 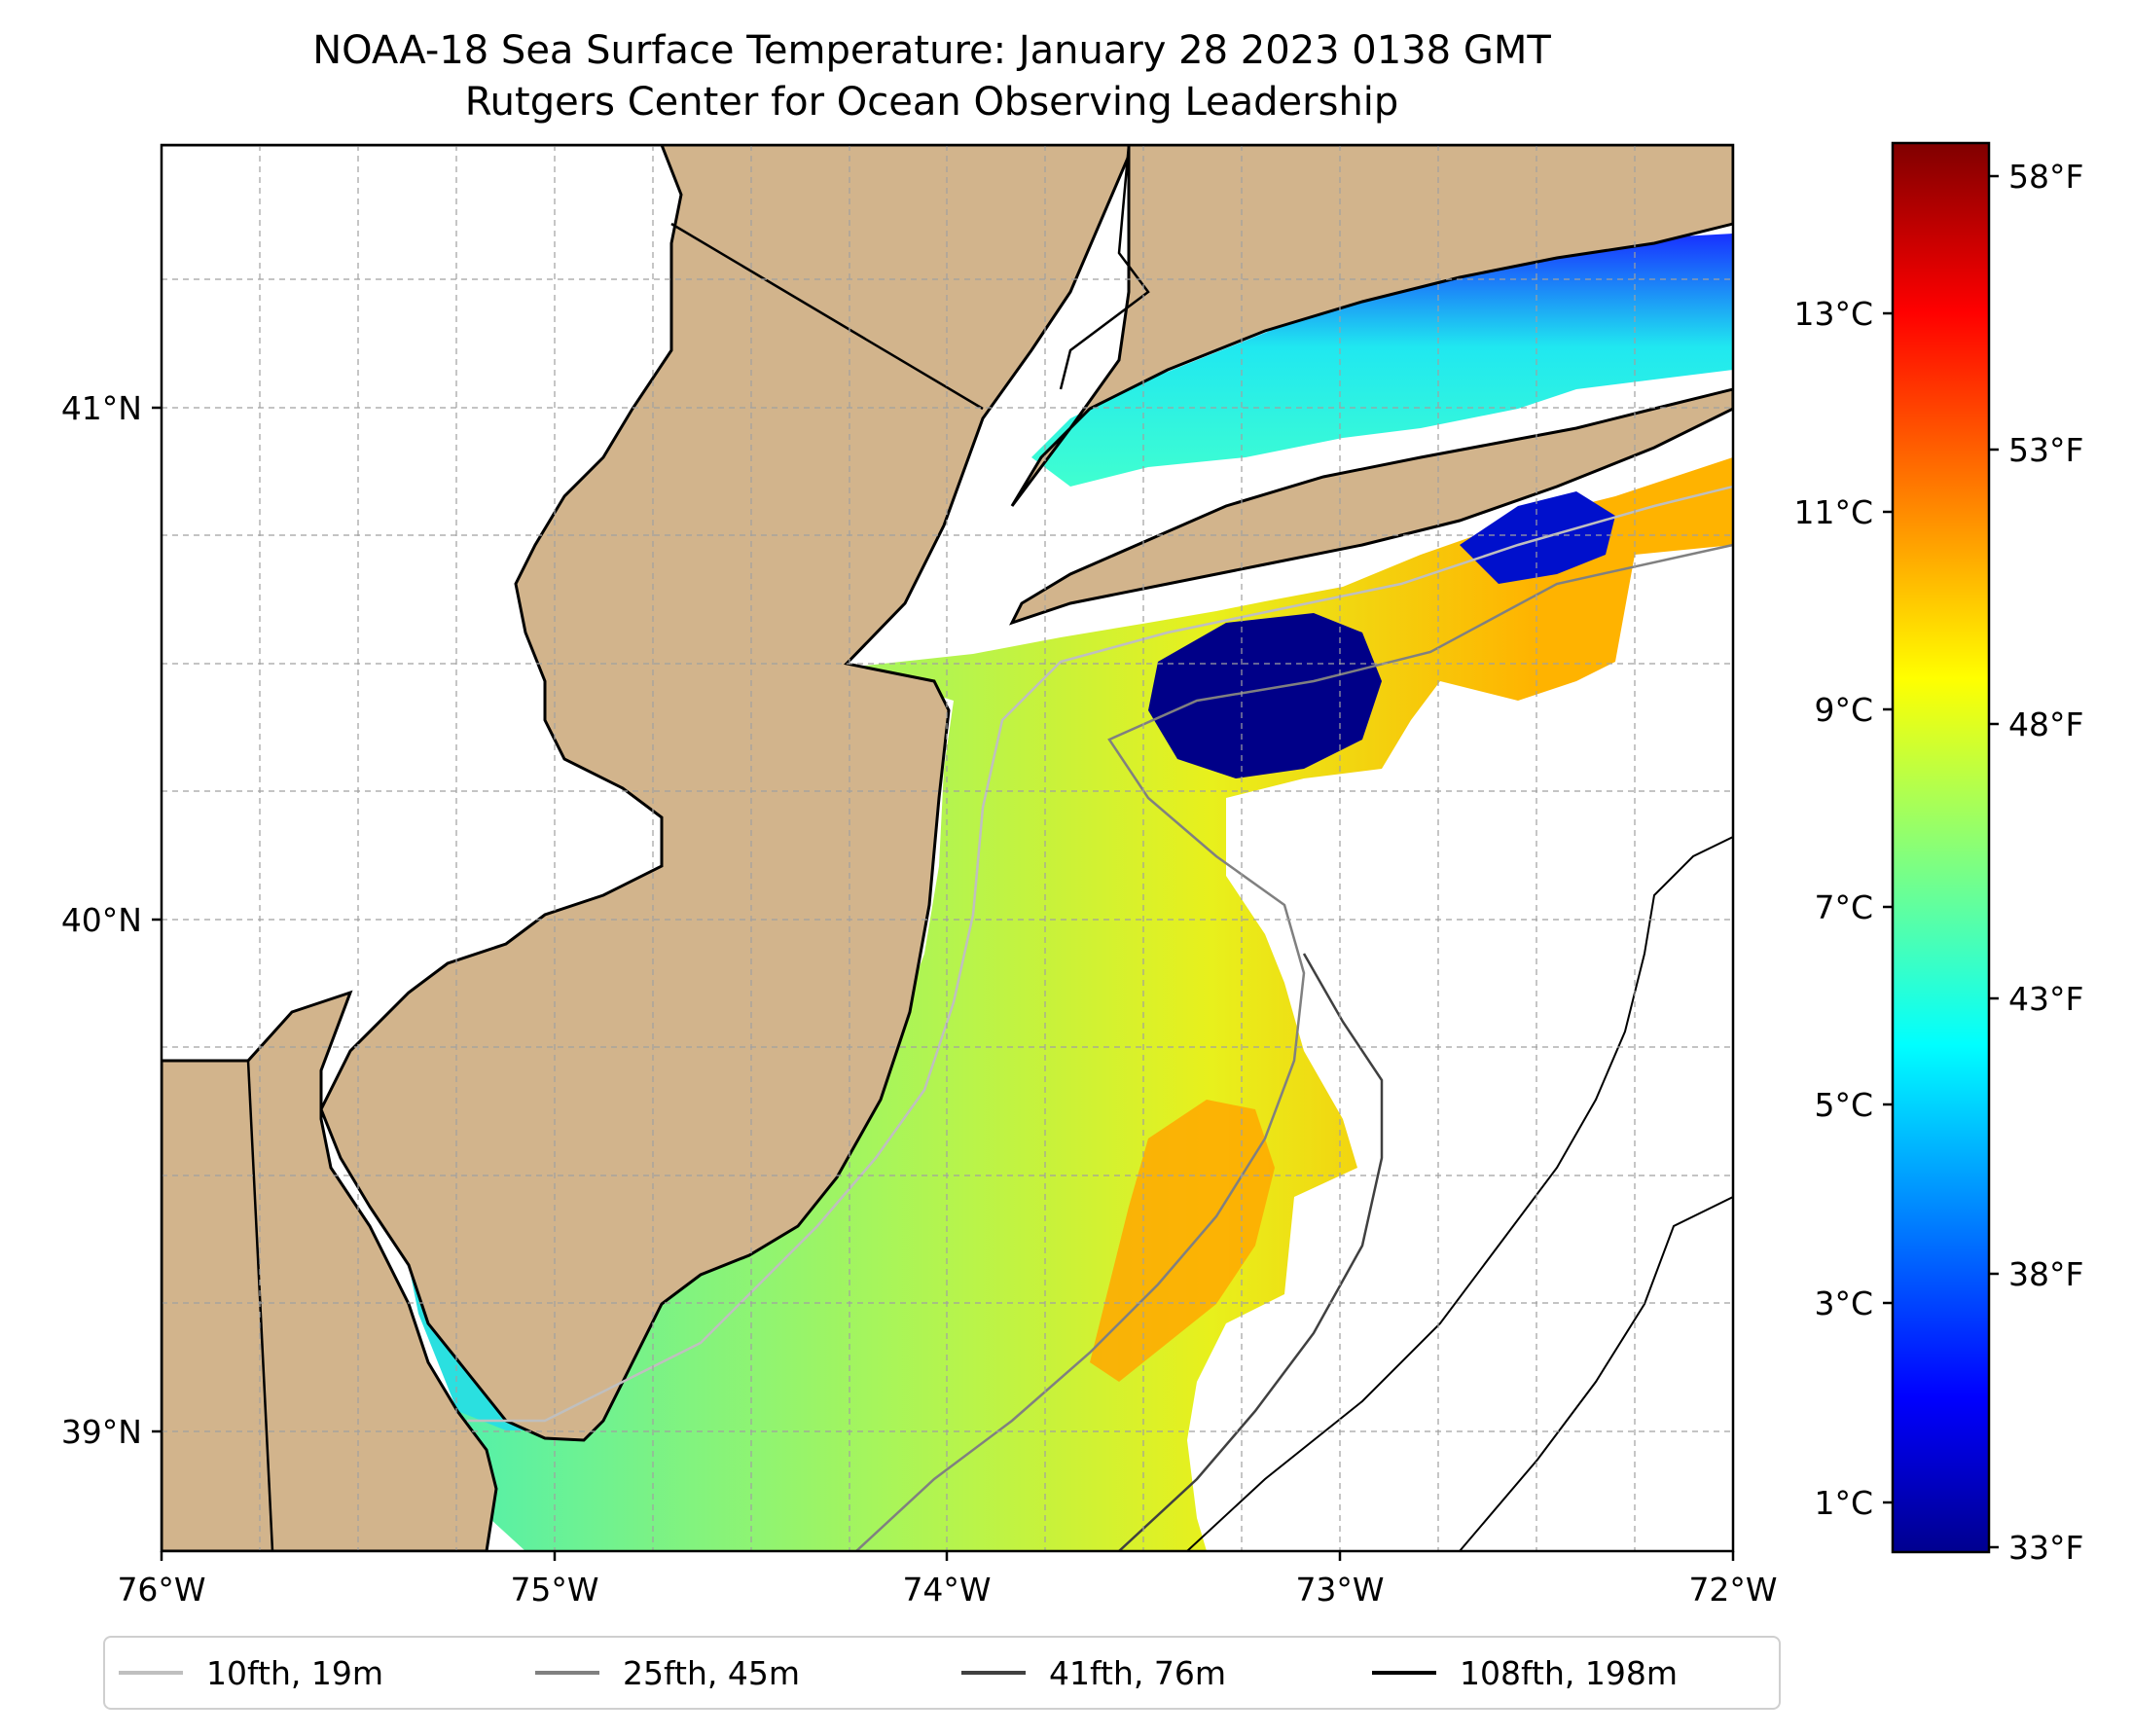 I want to click on colorbar-celsius-label: 9°C, so click(x=1844, y=710).